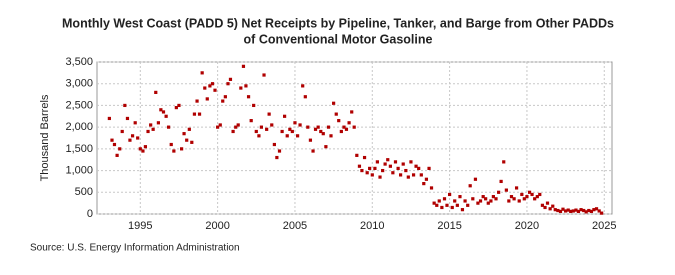 The image size is (675, 275). What do you see at coordinates (295, 226) in the screenshot?
I see `x-tick-label: 2005` at bounding box center [295, 226].